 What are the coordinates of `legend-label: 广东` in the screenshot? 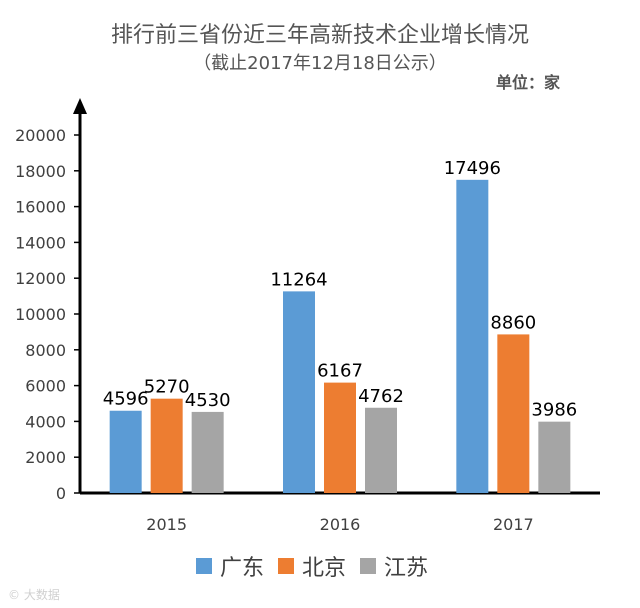 It's located at (242, 568).